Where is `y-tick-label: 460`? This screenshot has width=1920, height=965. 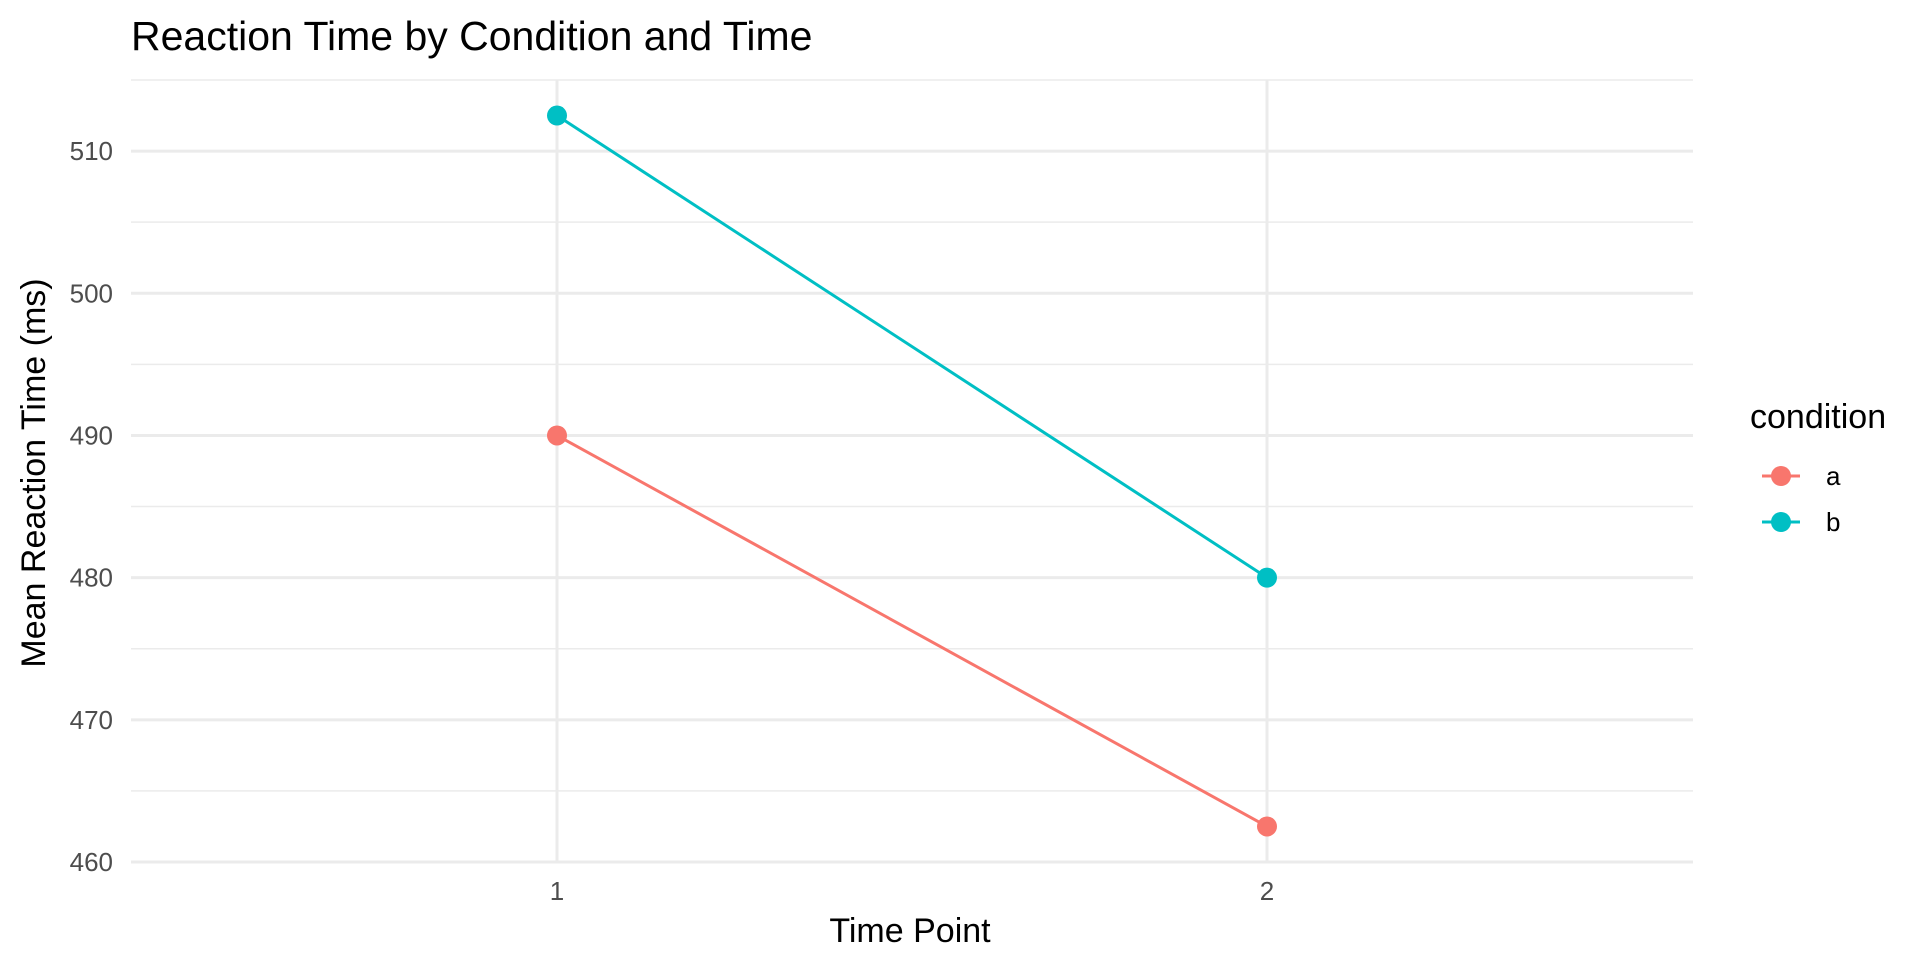
y-tick-label: 460 is located at coordinates (91, 862).